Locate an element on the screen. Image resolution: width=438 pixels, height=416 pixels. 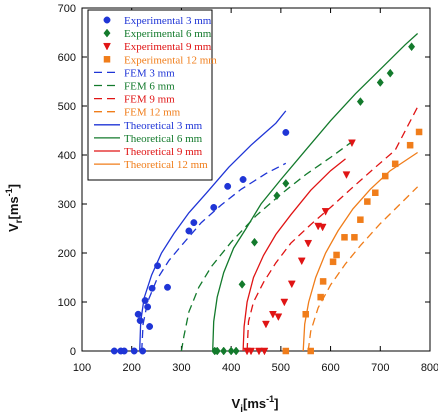
legend-item: Theoretical 3 mm is located at coordinates (148, 126).